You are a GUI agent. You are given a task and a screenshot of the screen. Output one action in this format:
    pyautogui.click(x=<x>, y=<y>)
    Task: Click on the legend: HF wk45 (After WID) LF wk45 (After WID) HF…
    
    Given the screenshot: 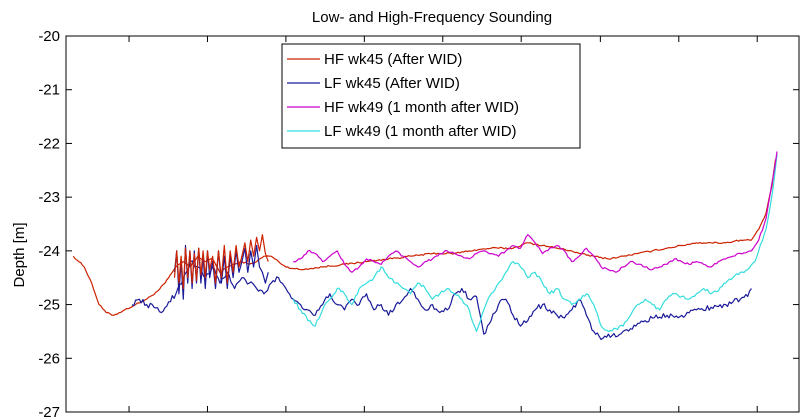 What is the action you would take?
    pyautogui.click(x=431, y=96)
    